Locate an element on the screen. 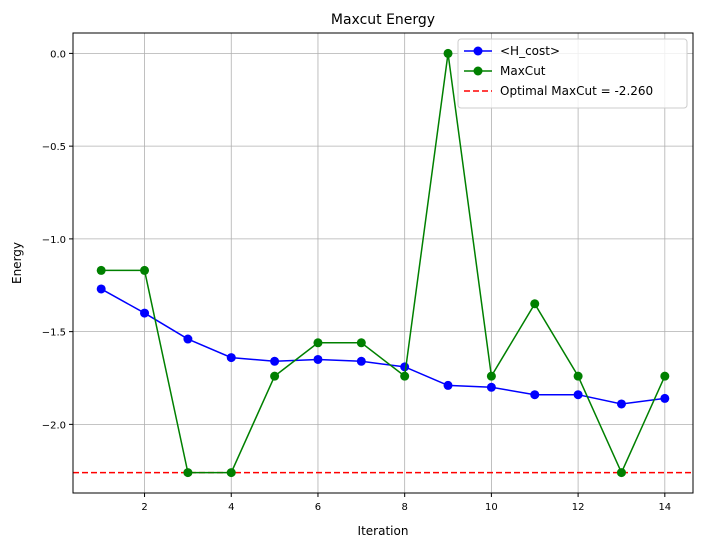 The width and height of the screenshot is (702, 551). y-tick-label: −0.5 is located at coordinates (54, 147).